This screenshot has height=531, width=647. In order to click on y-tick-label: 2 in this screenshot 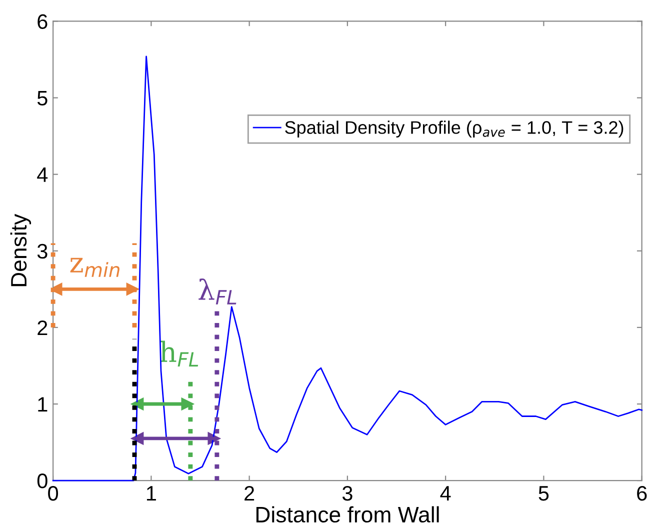, I will do `click(43, 327)`.